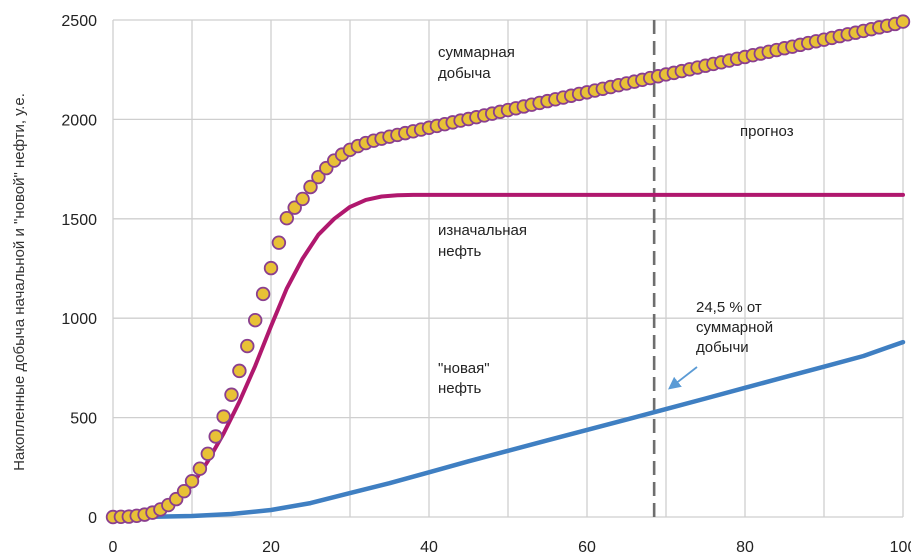  What do you see at coordinates (79, 270) in the screenshot?
I see `y-axis-ticks: 0 500 1000 1500 2000 2500` at bounding box center [79, 270].